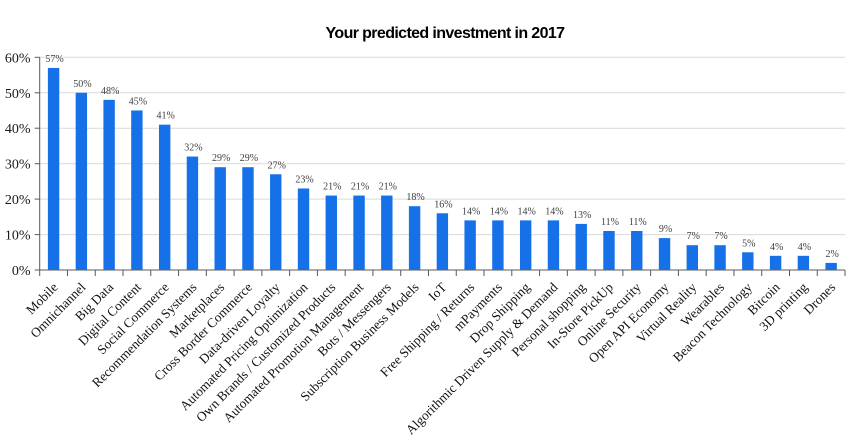 This screenshot has height=439, width=848. I want to click on svg-text: 48%, so click(110, 91).